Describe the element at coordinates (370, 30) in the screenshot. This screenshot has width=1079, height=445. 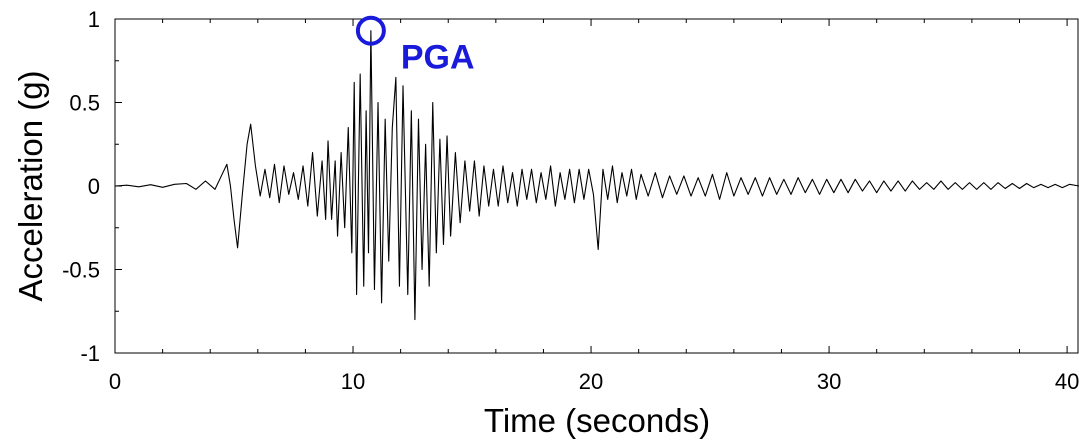
I see `pga-marker-circle` at that location.